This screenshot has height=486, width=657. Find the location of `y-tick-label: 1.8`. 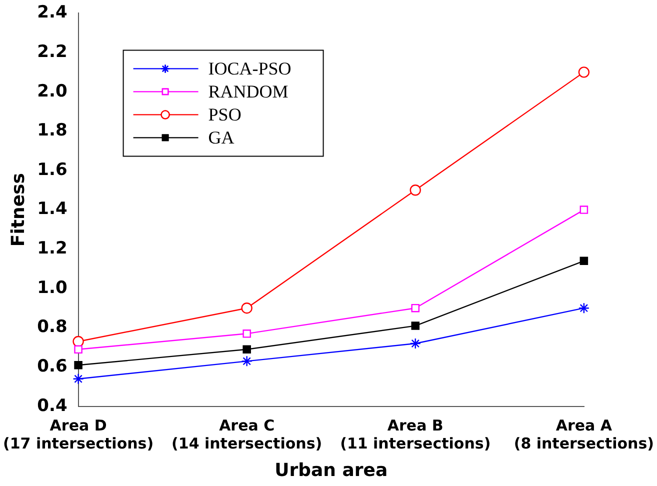

y-tick-label: 1.8 is located at coordinates (52, 130).